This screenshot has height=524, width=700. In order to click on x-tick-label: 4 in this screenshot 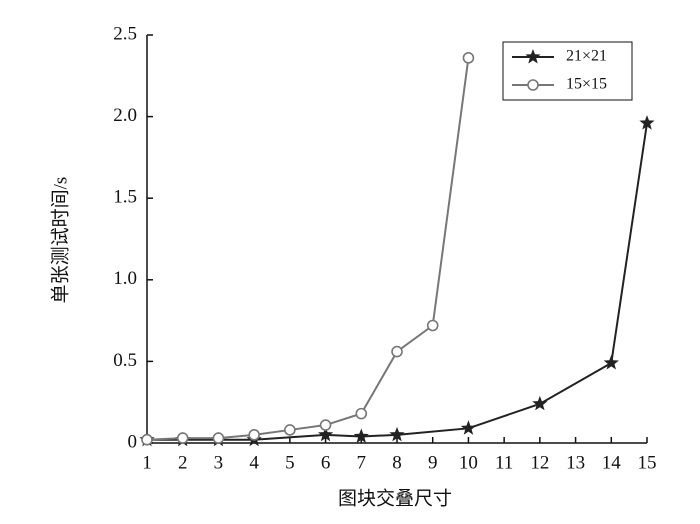, I will do `click(254, 462)`.